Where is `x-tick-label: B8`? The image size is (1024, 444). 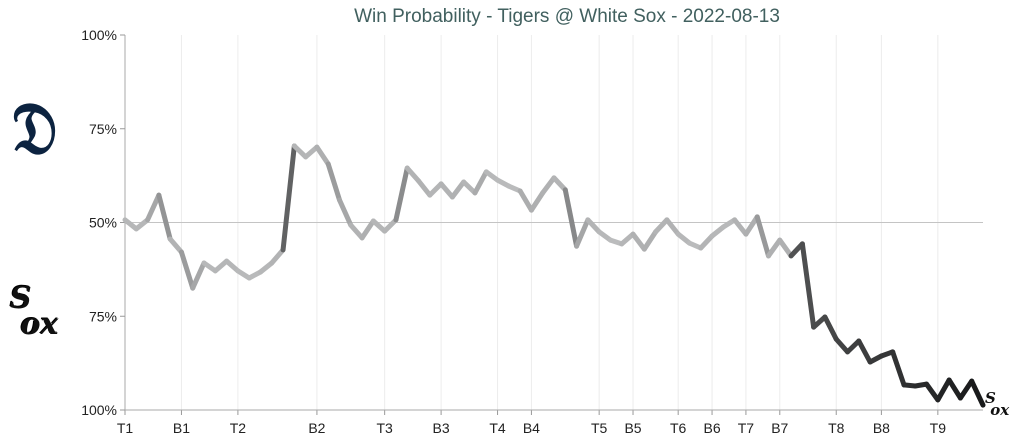
x-tick-label: B8 is located at coordinates (881, 428).